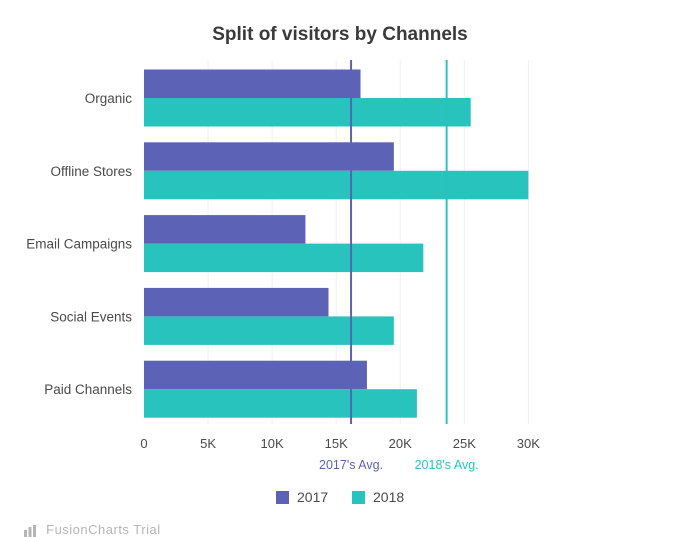  I want to click on category-label: Social Events, so click(91, 316).